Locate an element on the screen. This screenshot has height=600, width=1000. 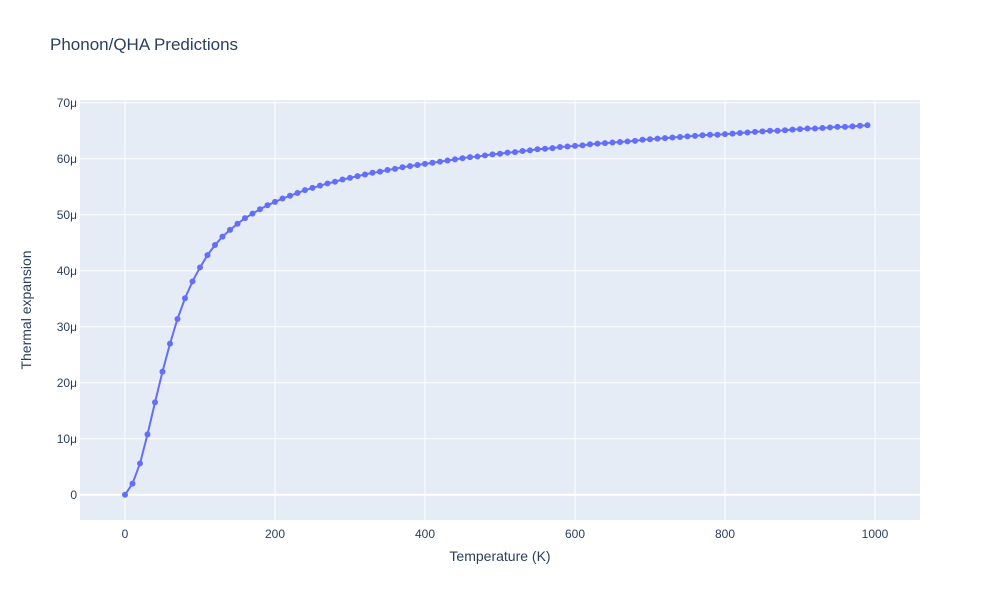
y-tick-label: 0 is located at coordinates (73, 495).